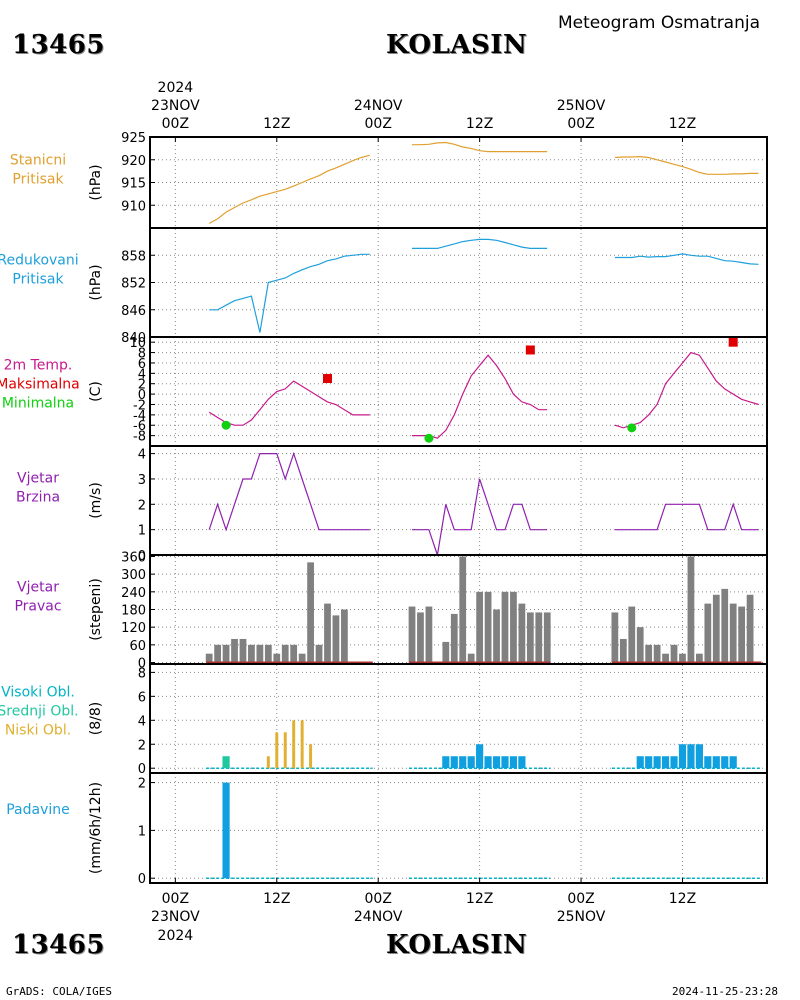 This screenshot has height=1000, width=800. I want to click on temperature-series-line, so click(289, 403).